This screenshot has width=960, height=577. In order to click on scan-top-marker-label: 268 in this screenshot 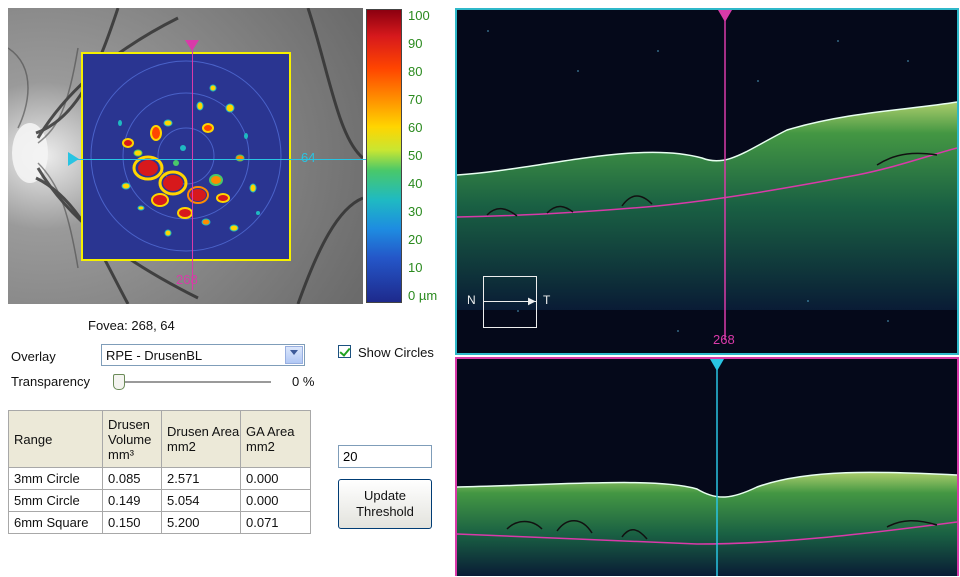, I will do `click(724, 339)`.